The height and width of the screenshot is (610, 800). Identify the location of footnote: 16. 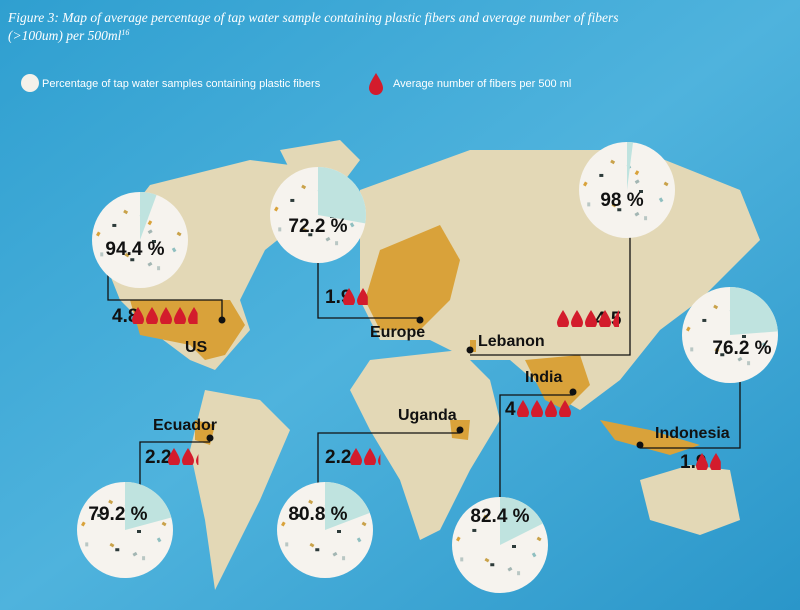
(125, 32).